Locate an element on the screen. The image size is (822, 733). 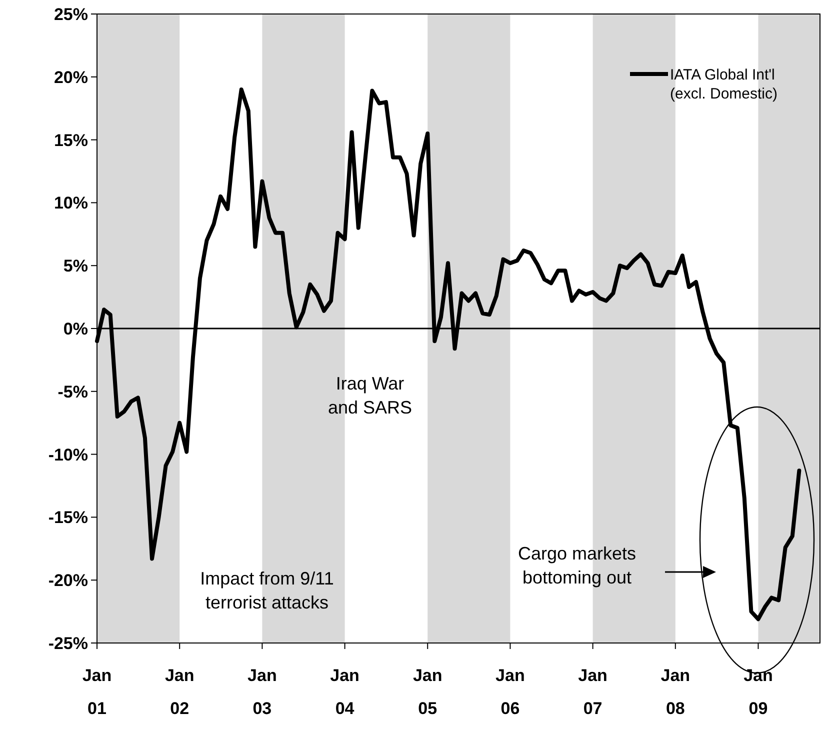
y-tick-label: 10% is located at coordinates (71, 203).